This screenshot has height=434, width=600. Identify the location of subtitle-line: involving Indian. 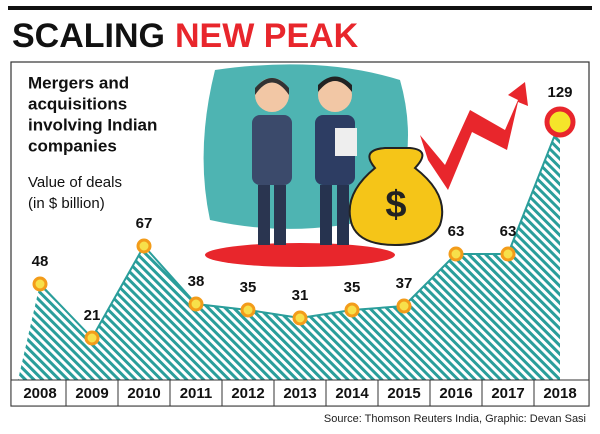
(92, 124).